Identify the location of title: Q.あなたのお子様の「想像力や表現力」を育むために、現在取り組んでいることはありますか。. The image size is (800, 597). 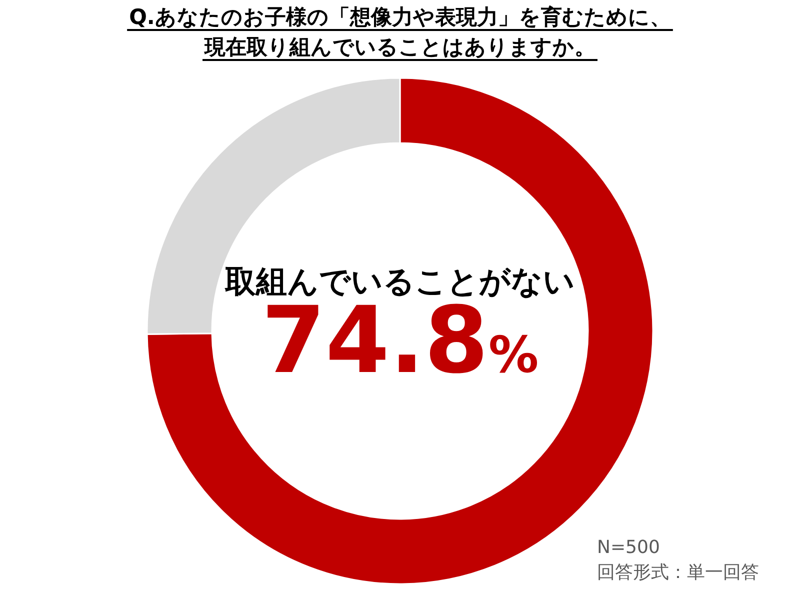
(400, 32).